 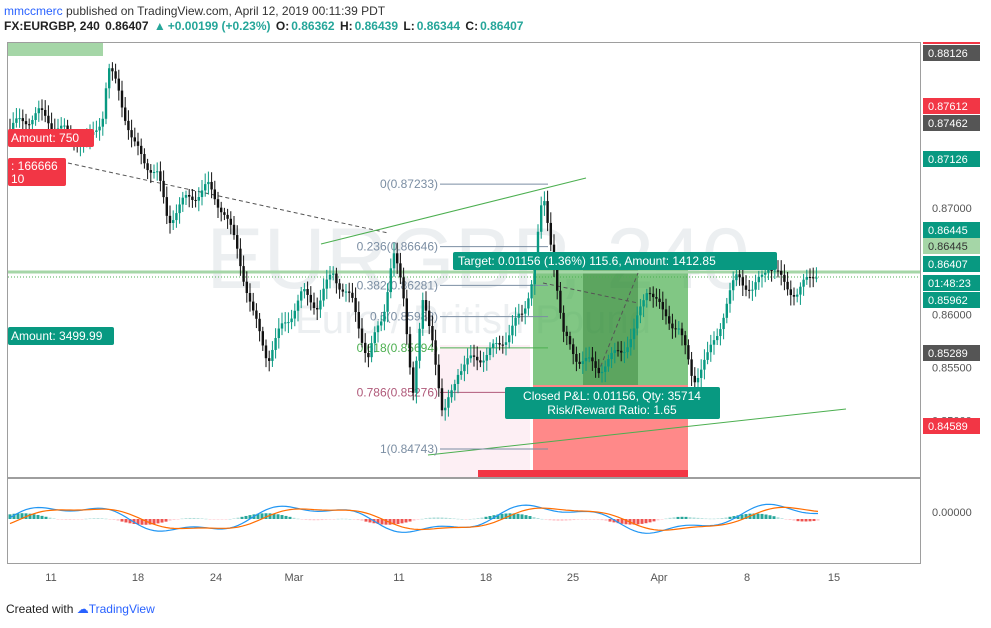 What do you see at coordinates (121, 609) in the screenshot?
I see `tradingview-brand: TradingView` at bounding box center [121, 609].